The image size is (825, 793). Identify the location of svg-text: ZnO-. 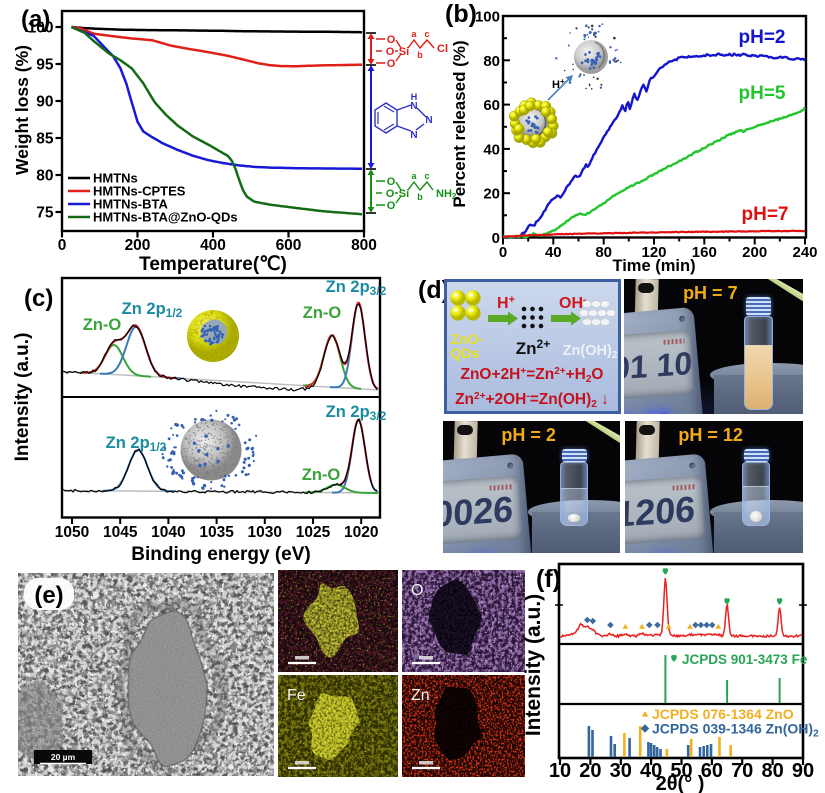
(467, 339).